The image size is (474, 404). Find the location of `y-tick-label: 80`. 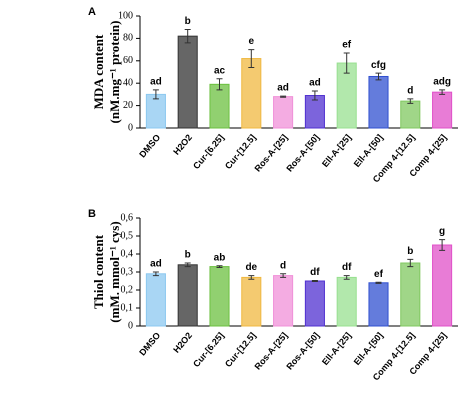

y-tick-label: 80 is located at coordinates (128, 38).